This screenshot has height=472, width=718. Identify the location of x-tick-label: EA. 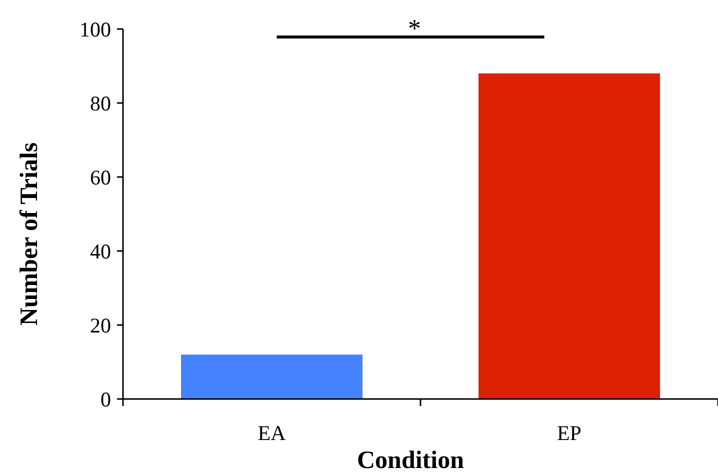
(272, 433).